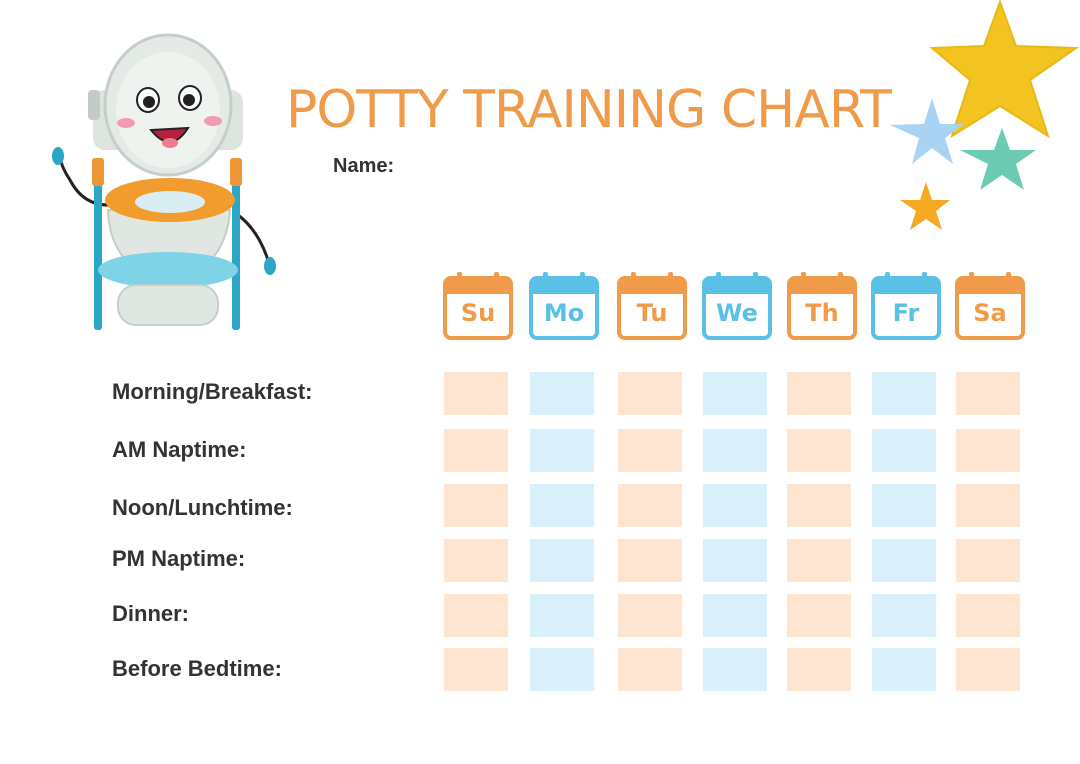  I want to click on day-label: Fr, so click(906, 313).